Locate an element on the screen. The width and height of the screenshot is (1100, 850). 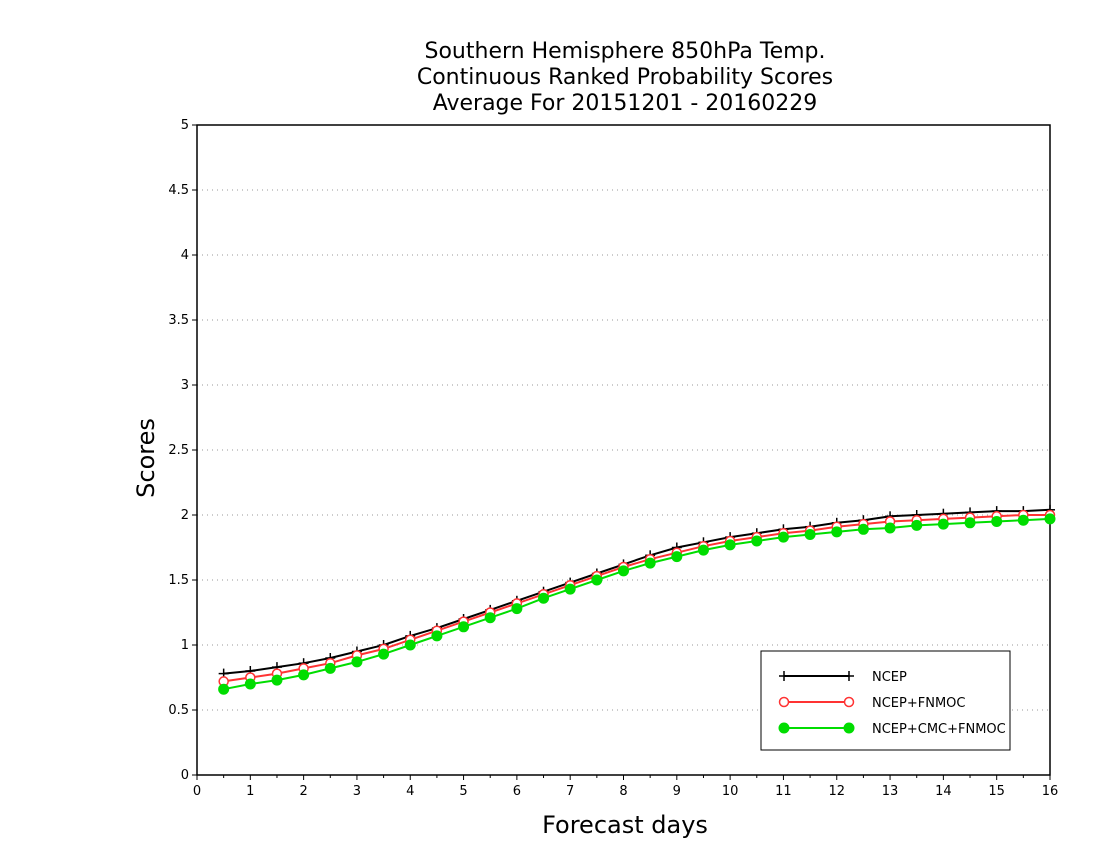
x-tick-label: 0 is located at coordinates (197, 791).